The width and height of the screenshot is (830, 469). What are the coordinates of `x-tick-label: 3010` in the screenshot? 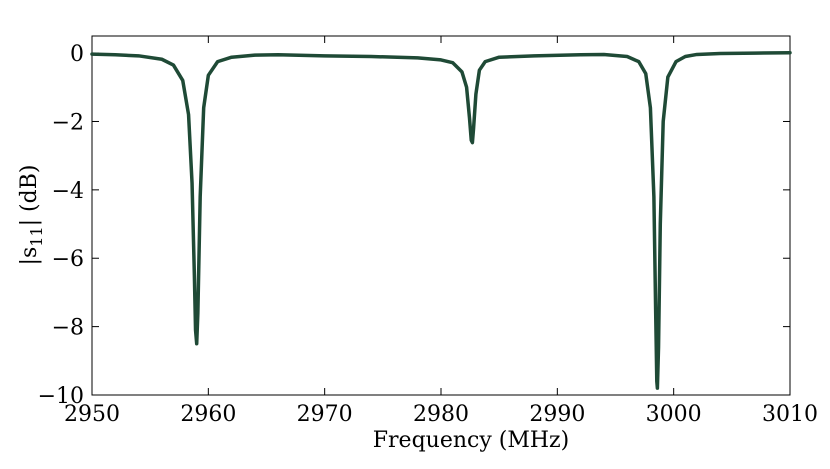 It's located at (790, 414).